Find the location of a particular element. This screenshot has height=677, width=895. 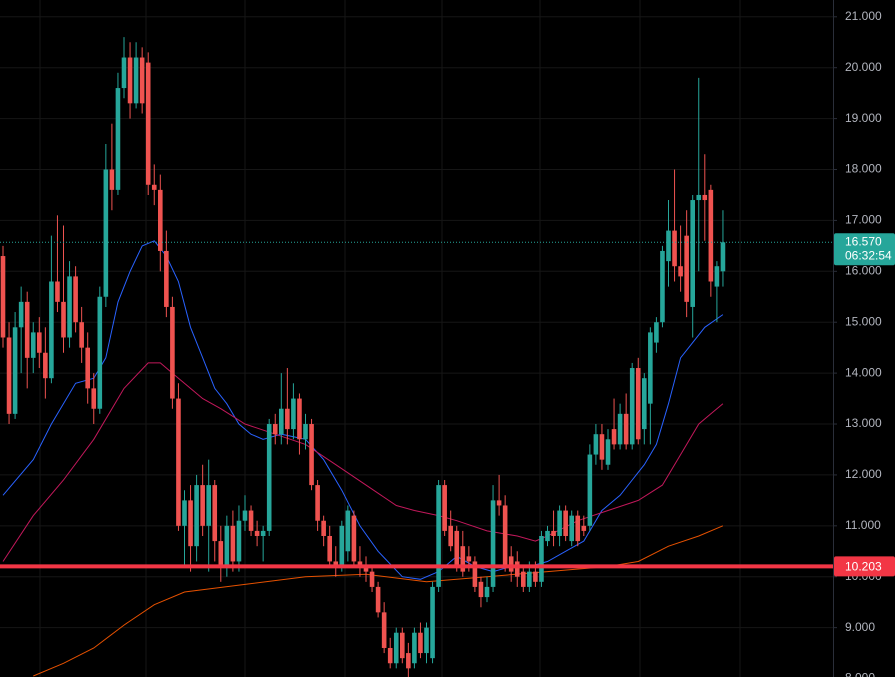

y-tick-label: 18.000 is located at coordinates (863, 169).